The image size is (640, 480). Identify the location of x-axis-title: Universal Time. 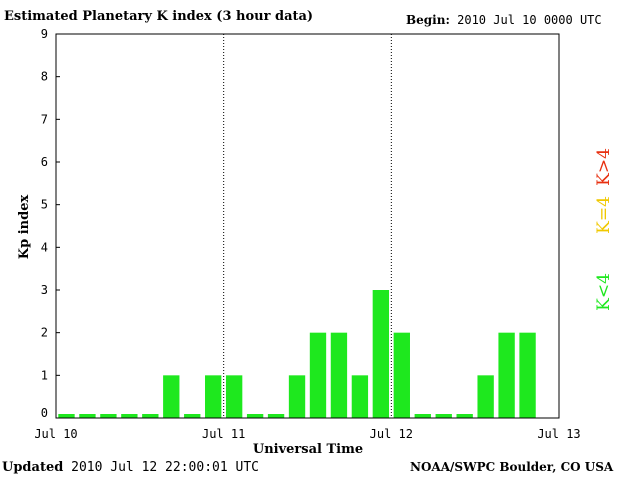
(308, 449).